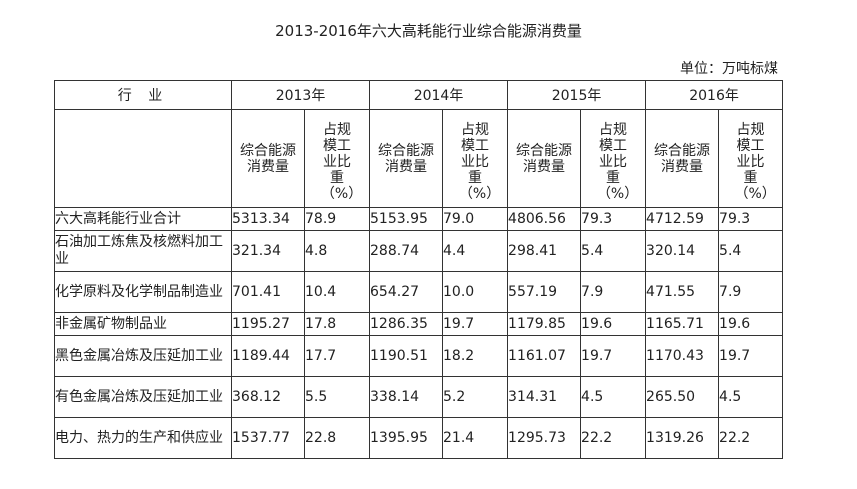 This screenshot has height=489, width=857. Describe the element at coordinates (544, 251) in the screenshot. I see `energy-2015: 298.41` at that location.